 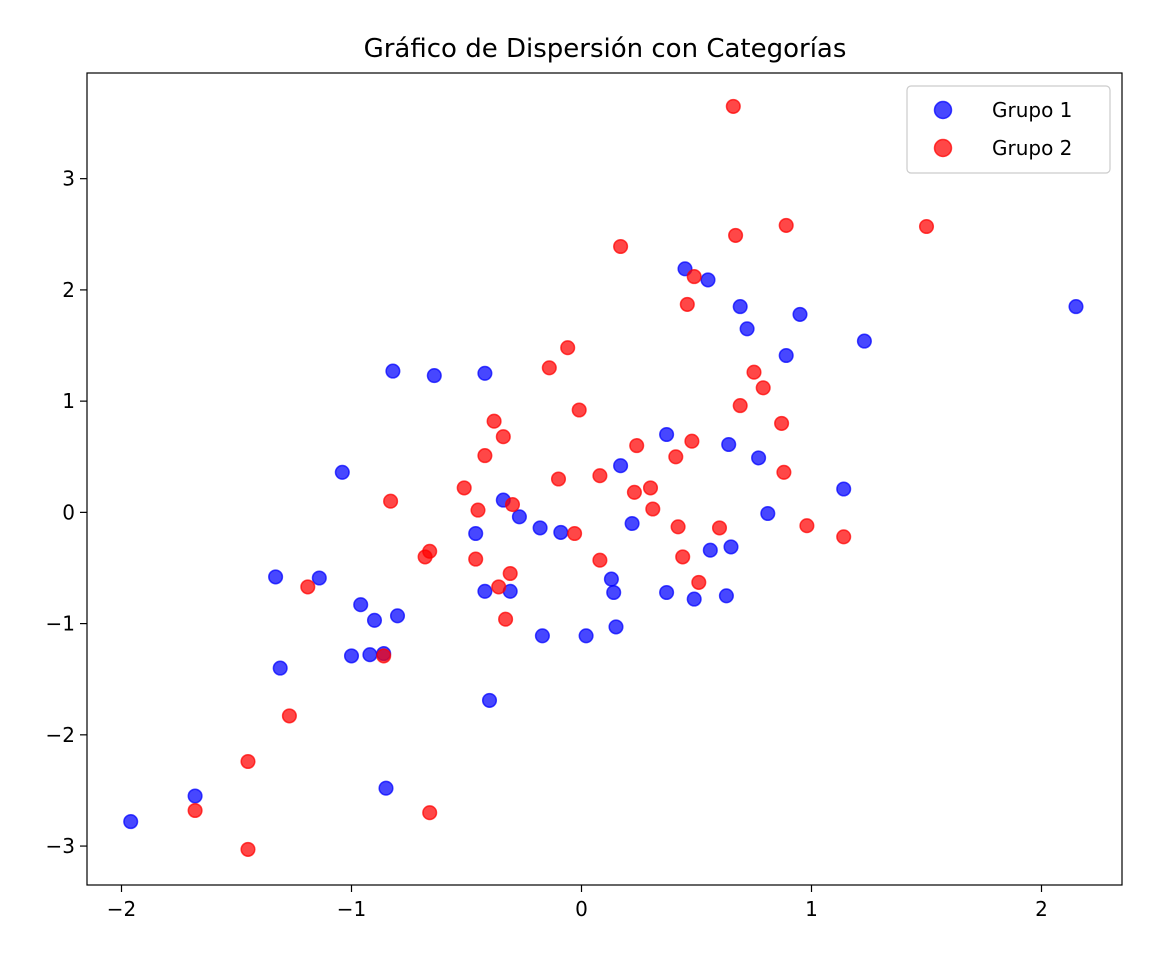 I want to click on legend-label-grupo-1: Grupo 1, so click(x=1032, y=110).